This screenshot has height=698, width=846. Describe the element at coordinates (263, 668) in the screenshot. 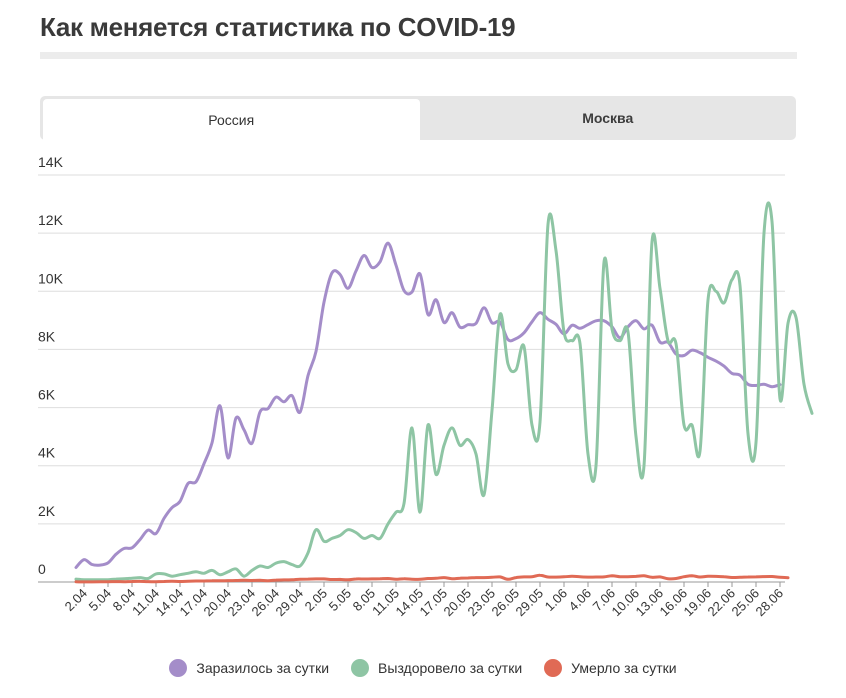

I see `legend-label-infected: Заразилось за сутки` at that location.